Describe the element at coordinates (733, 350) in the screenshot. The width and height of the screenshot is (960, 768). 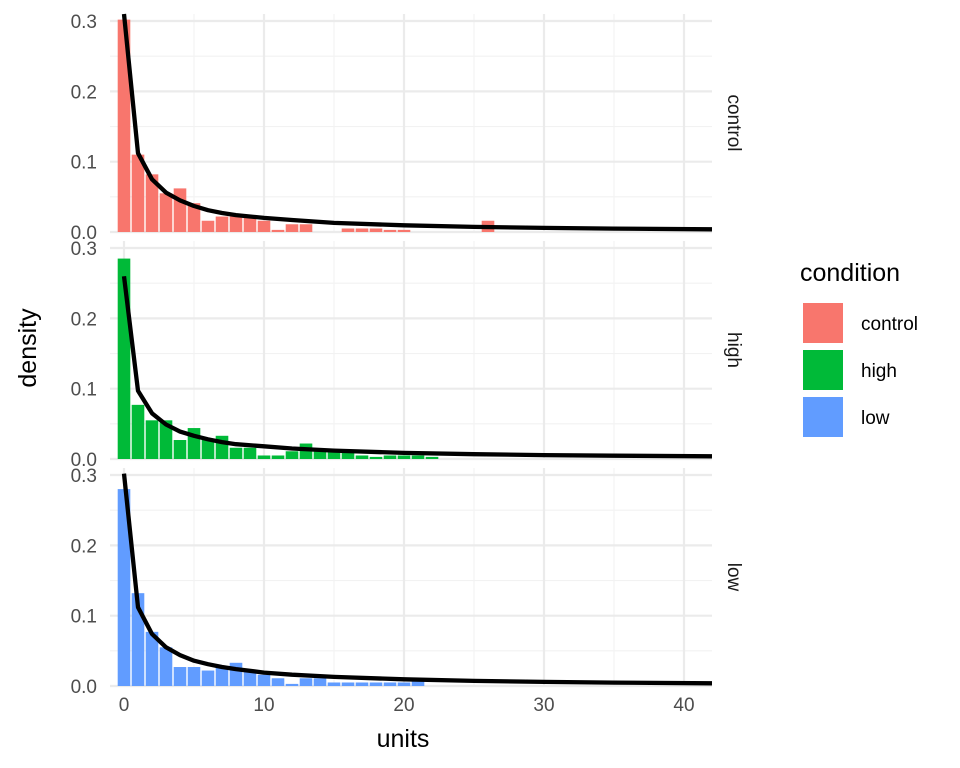
I see `strip-label-high: high` at that location.